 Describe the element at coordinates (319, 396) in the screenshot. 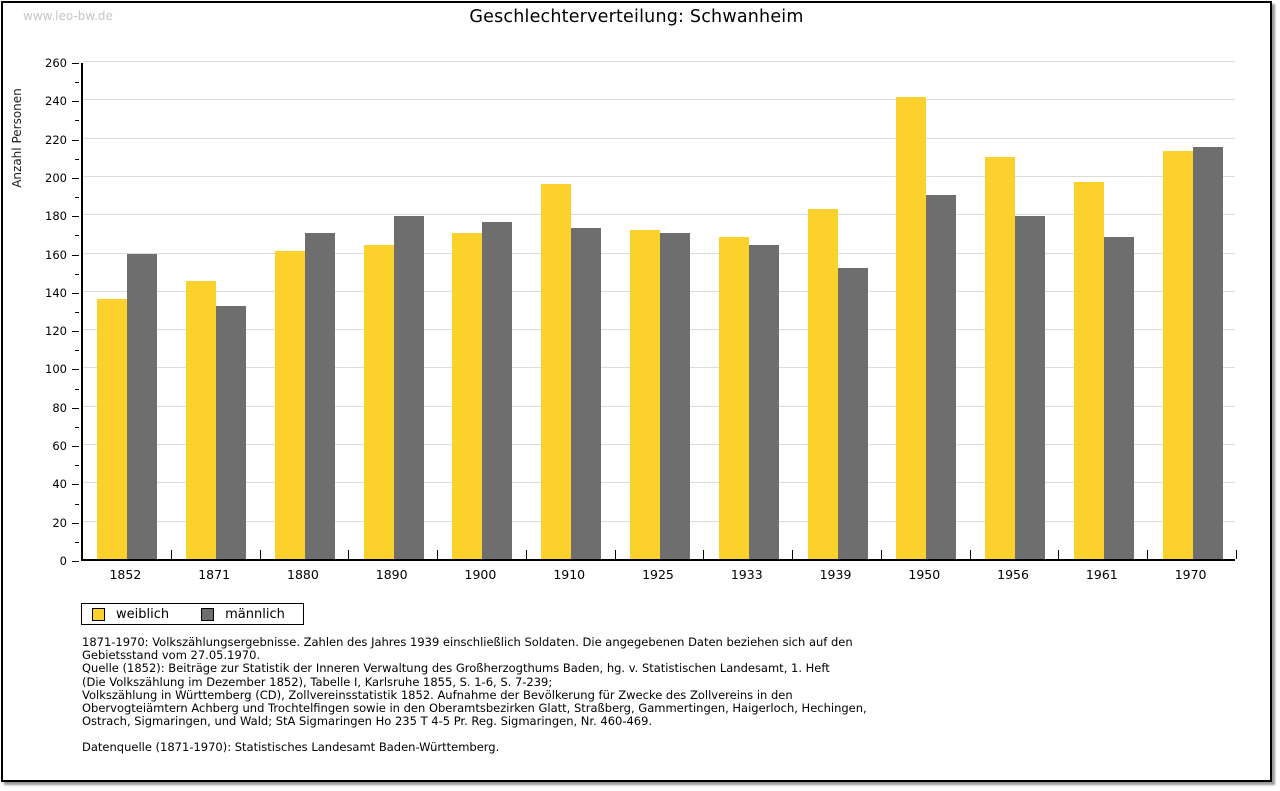

I see `bar-männlich-1880` at that location.